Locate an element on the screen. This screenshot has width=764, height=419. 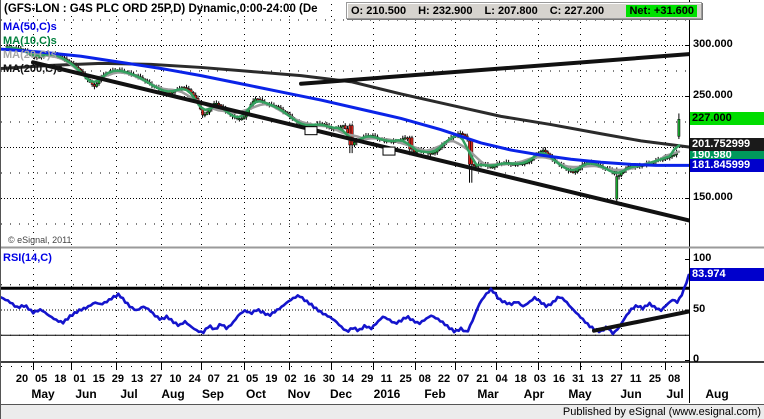
rsi-line is located at coordinates (345, 304).